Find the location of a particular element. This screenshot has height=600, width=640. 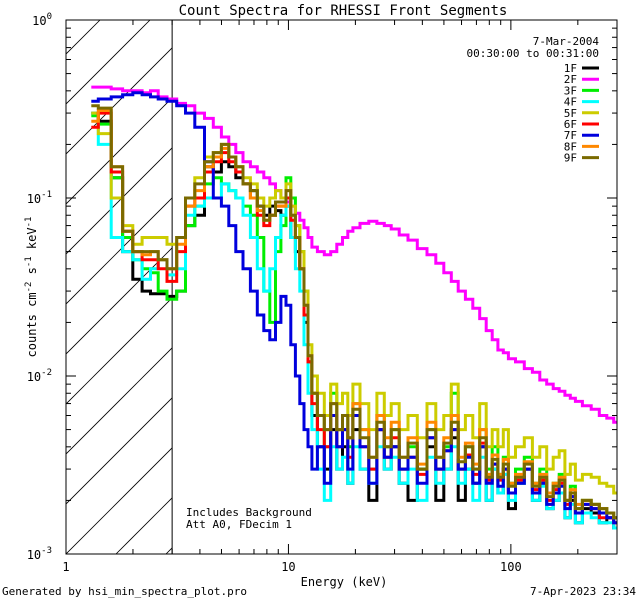

y-axis-label: counts cm-2 s-1 keV-1 is located at coordinates (31, 287).